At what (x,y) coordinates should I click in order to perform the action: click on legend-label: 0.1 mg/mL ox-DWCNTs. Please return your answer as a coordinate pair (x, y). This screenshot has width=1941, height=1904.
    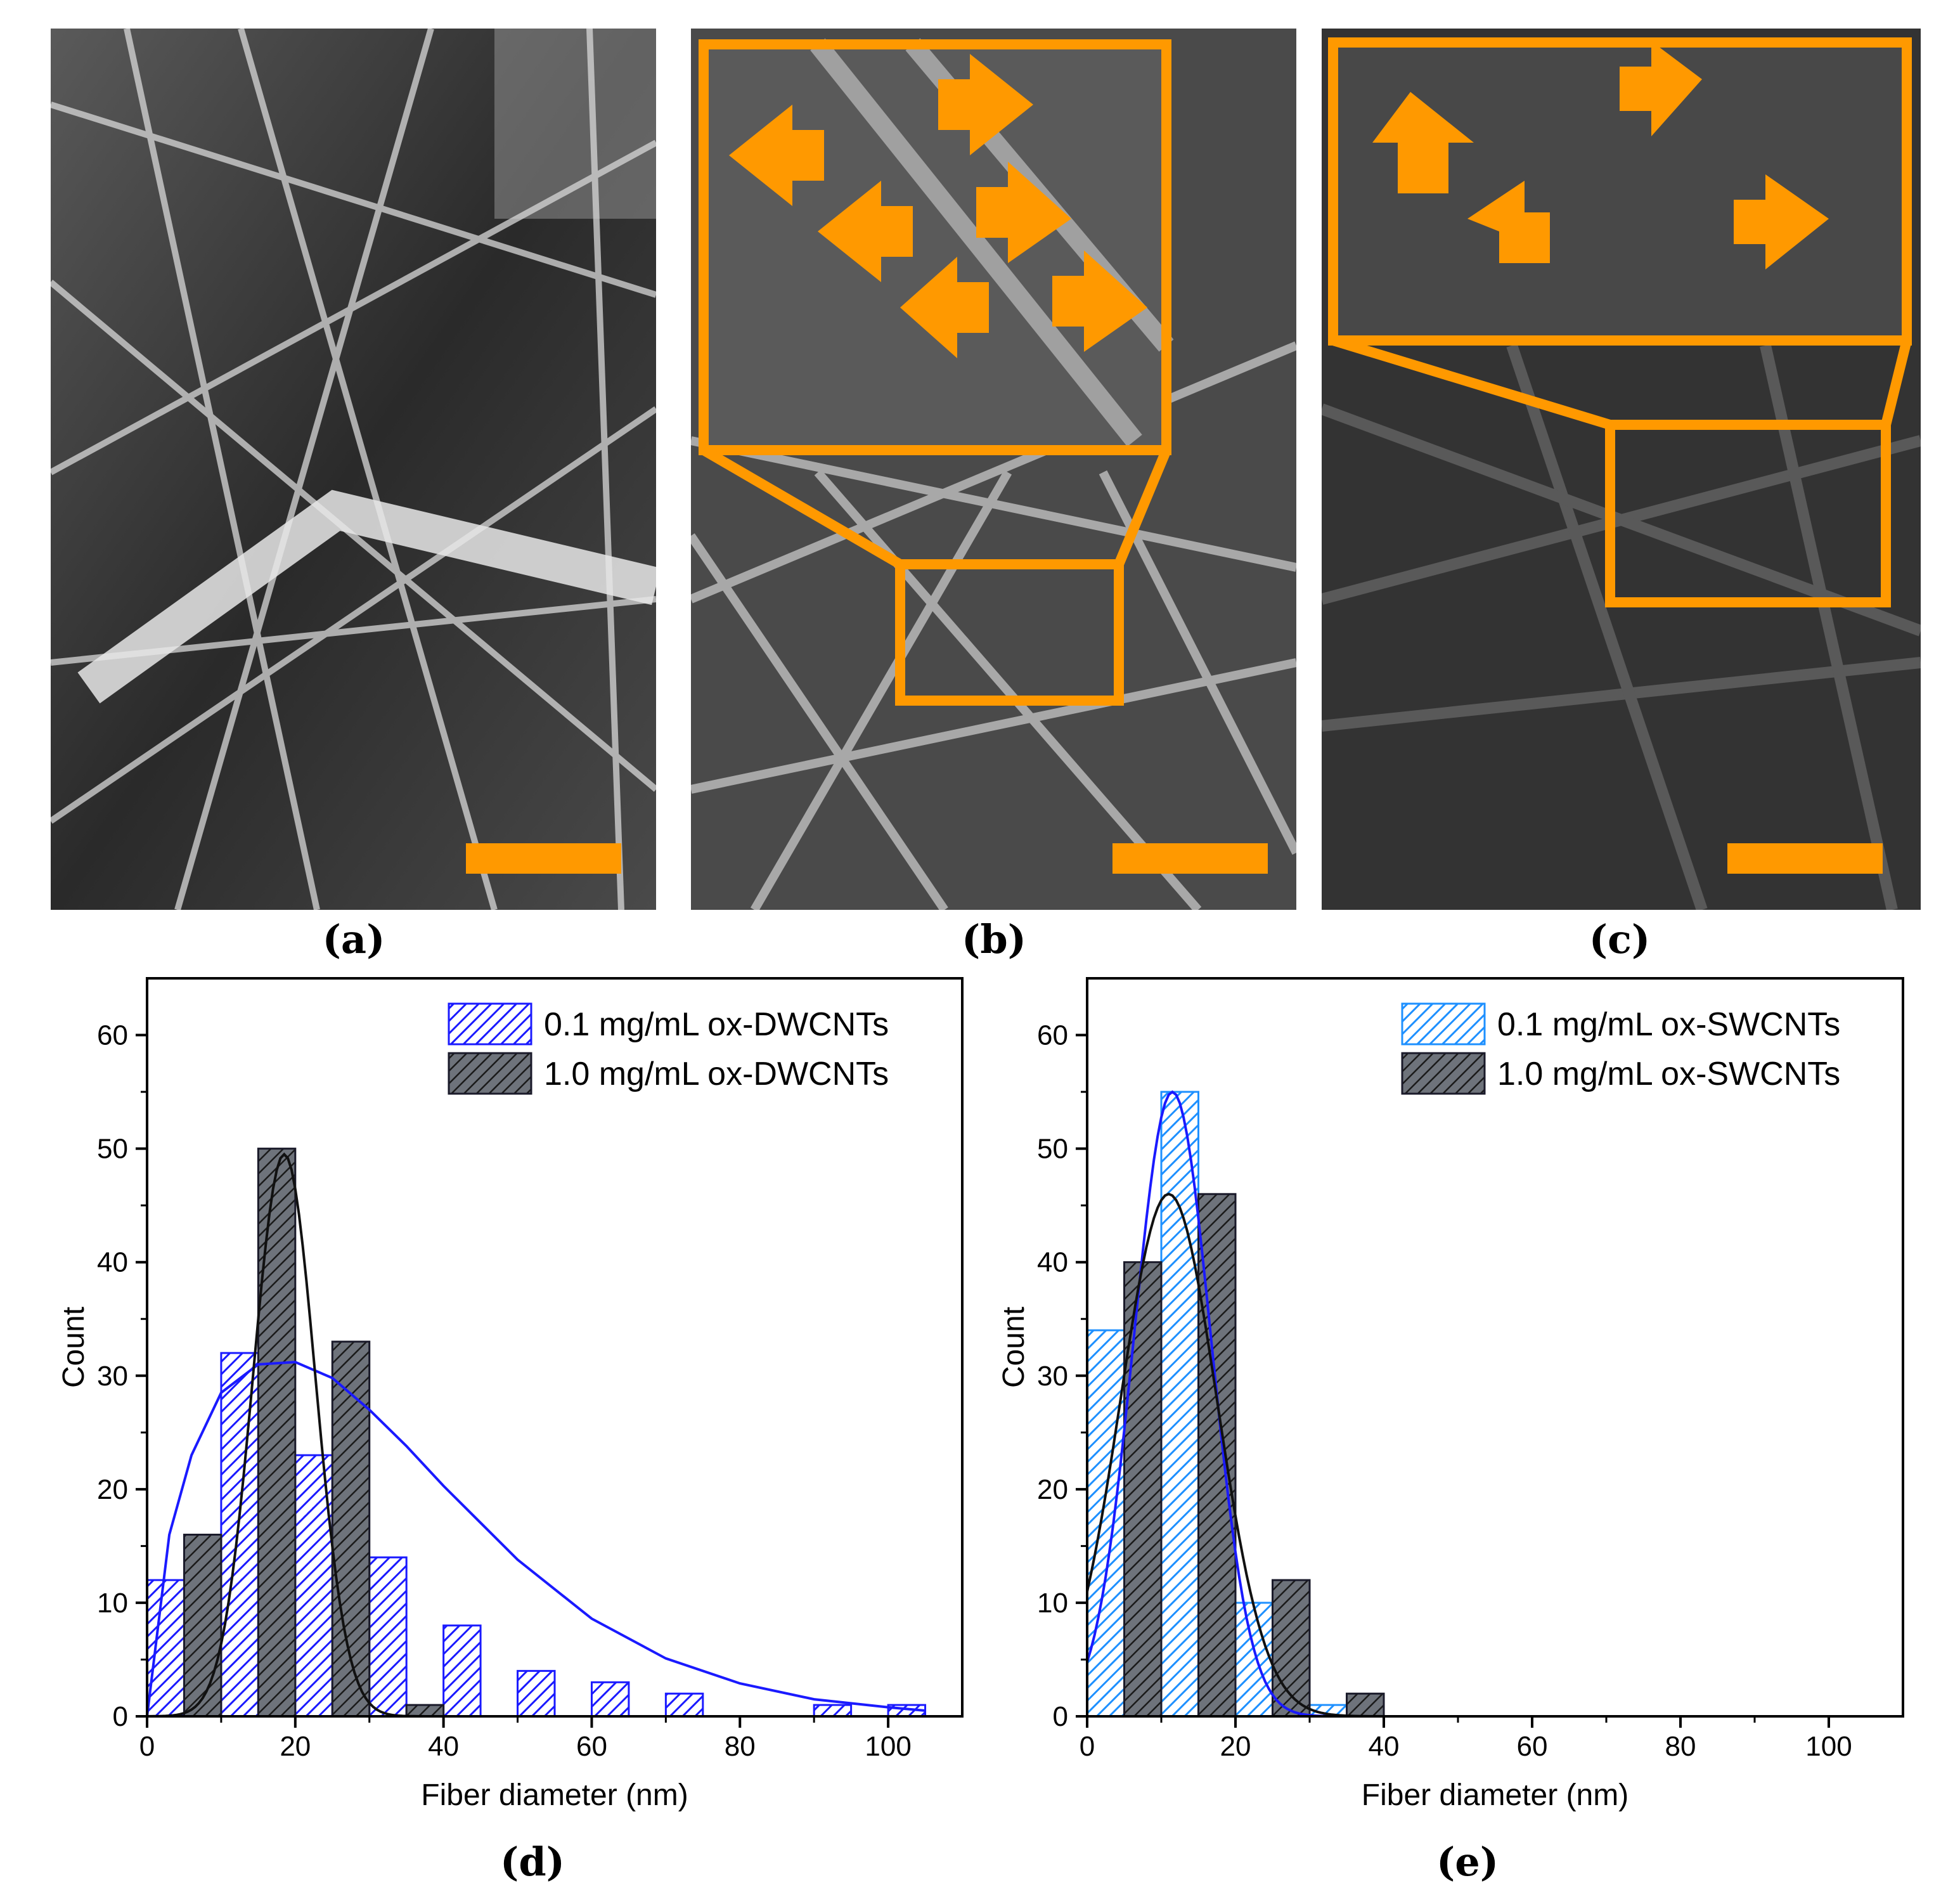
    Looking at the image, I should click on (717, 1024).